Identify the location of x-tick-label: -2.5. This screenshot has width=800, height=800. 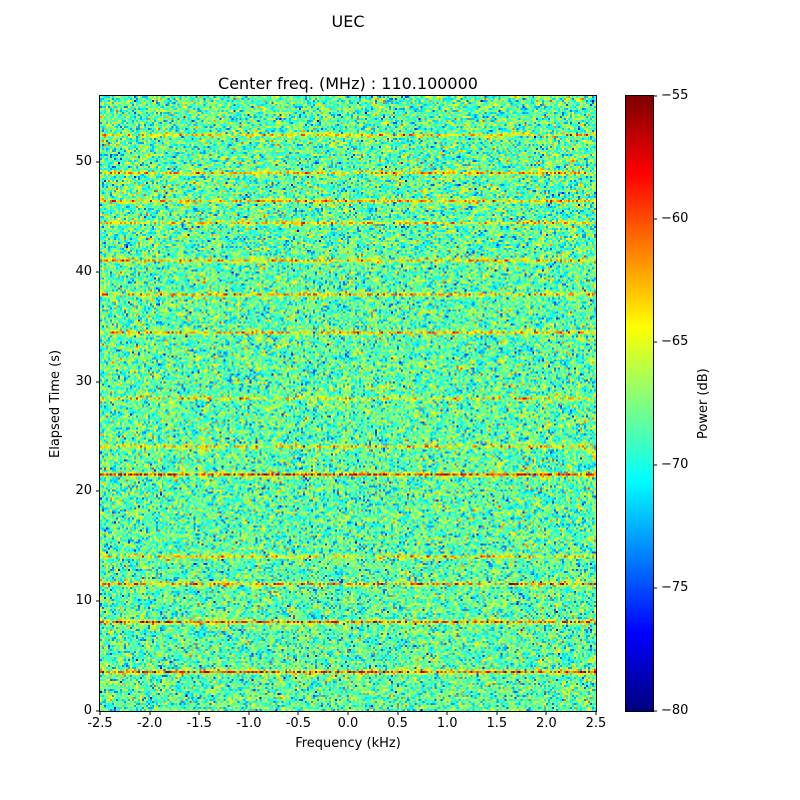
(100, 723).